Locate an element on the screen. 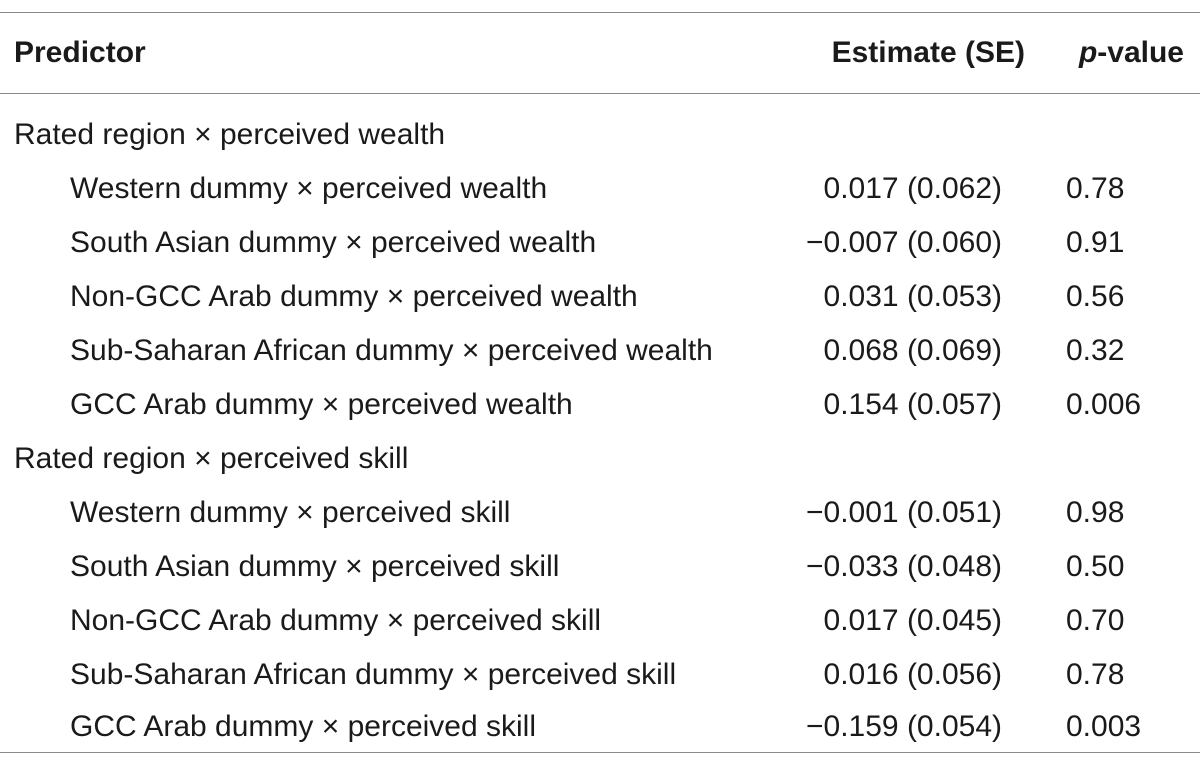 The image size is (1200, 766). p-value-cell: 0.70 is located at coordinates (1095, 620).